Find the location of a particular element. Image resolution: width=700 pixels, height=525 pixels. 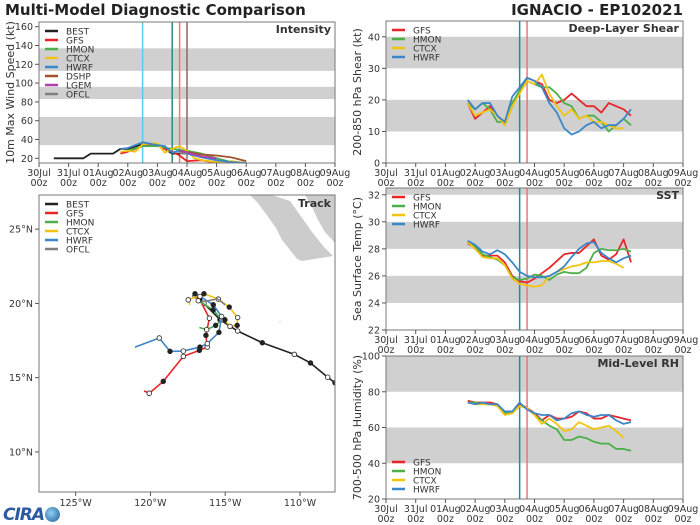

mainland-mexico-land is located at coordinates (320, 219).